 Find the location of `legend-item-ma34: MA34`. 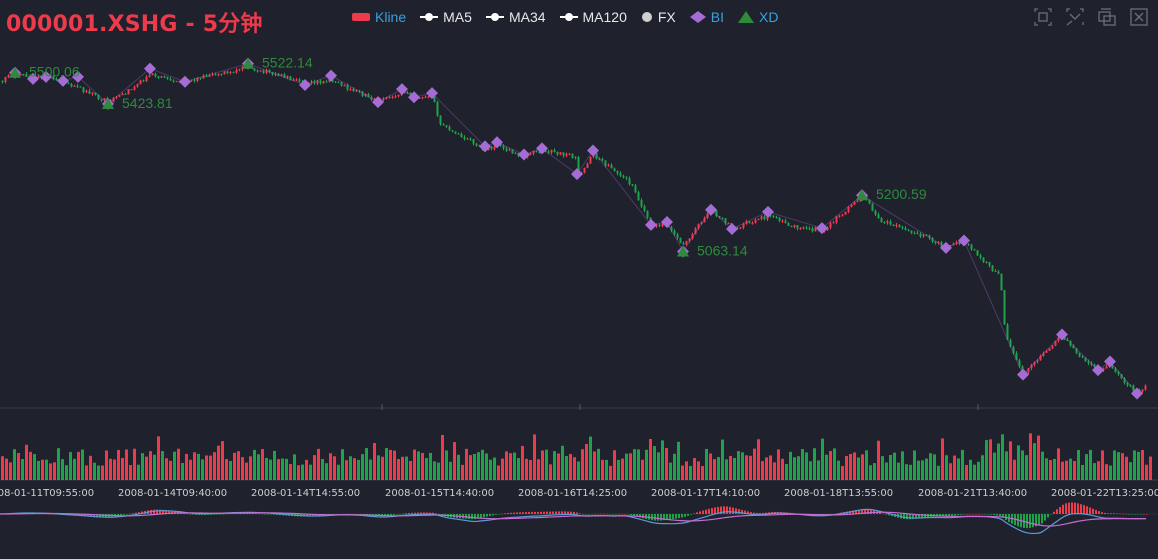

legend-item-ma34: MA34 is located at coordinates (515, 17).